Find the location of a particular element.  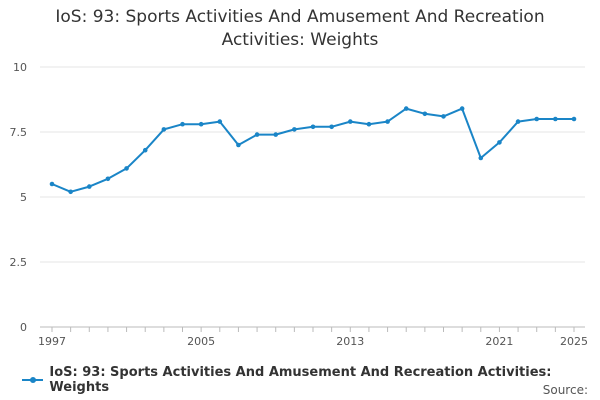

x-tick-label: 2025 is located at coordinates (574, 341).